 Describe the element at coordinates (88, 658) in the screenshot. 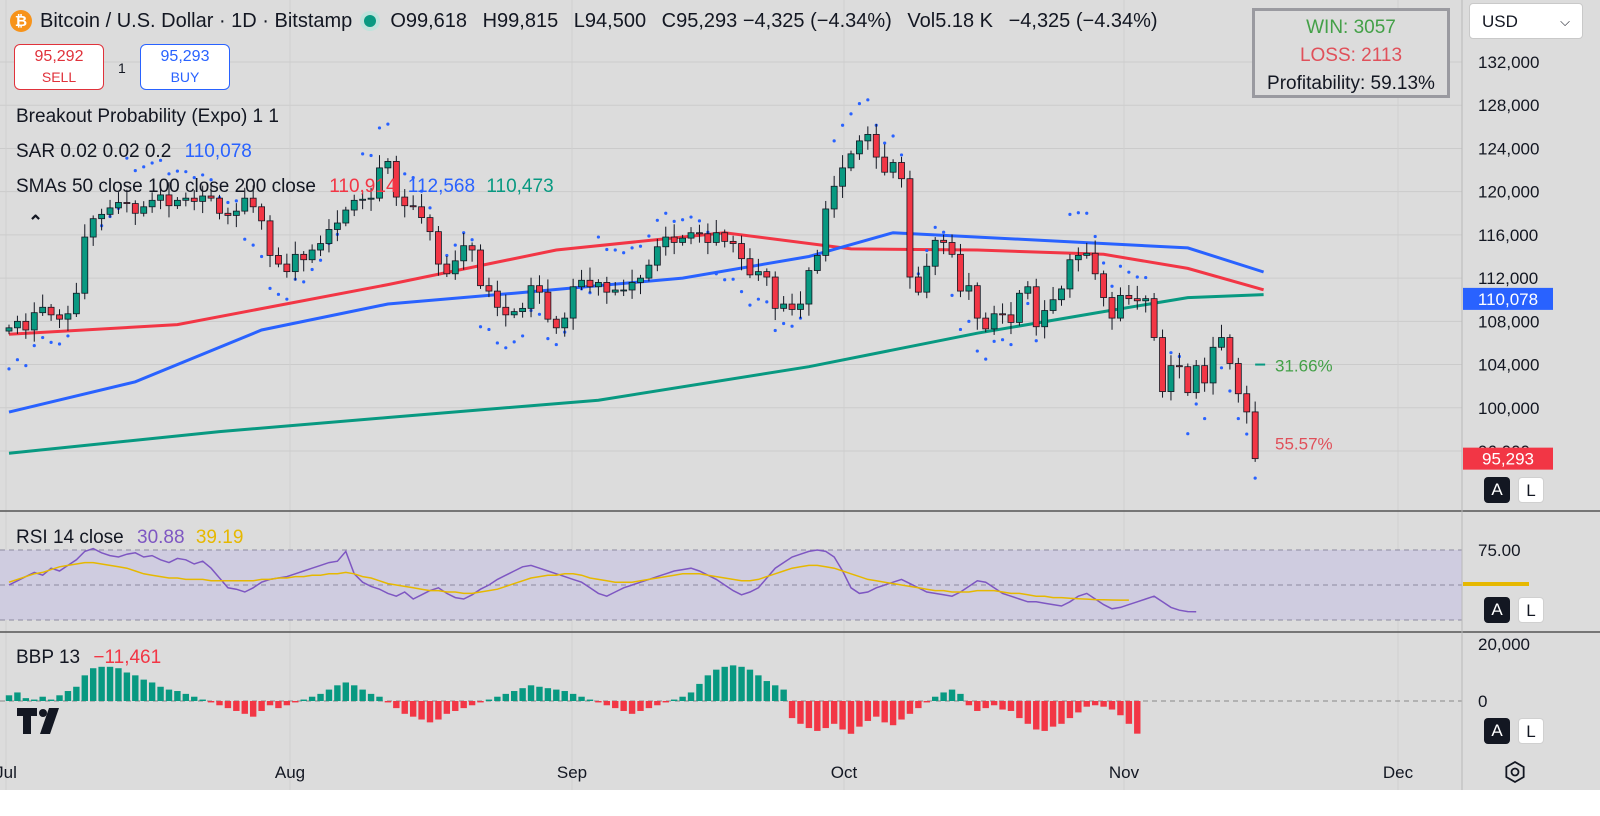

I see `bbp-legend: BBP 13 −11,461` at that location.